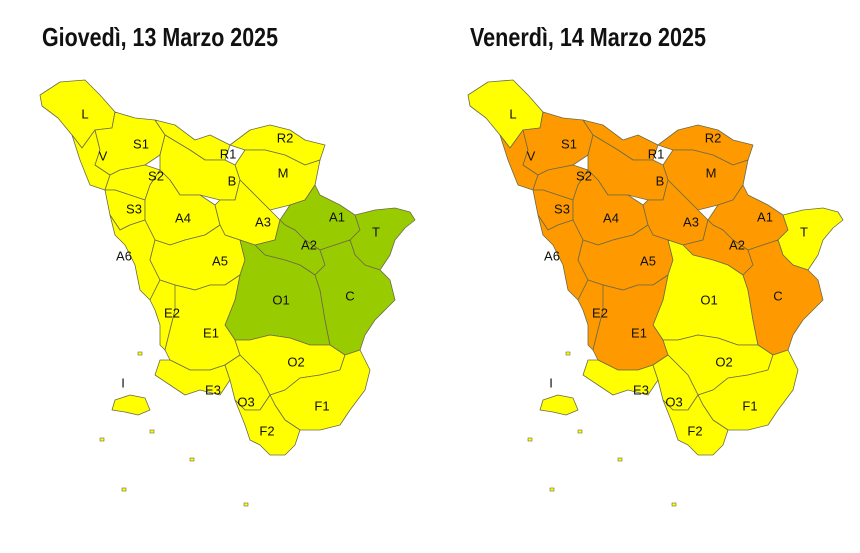 The image size is (860, 553). Describe the element at coordinates (588, 37) in the screenshot. I see `map-title: Venerdì, 14 Marzo 2025` at that location.